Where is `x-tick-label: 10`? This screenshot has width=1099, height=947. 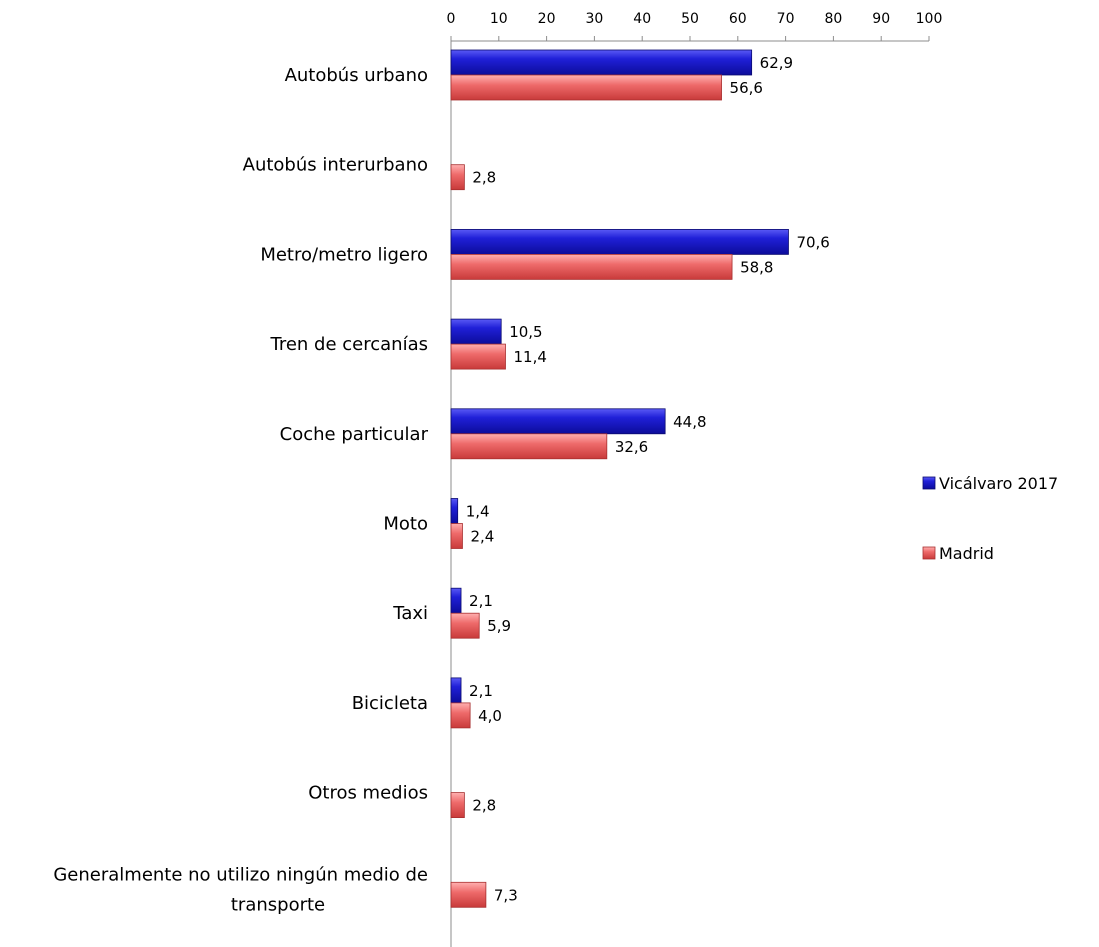 x-tick-label: 10 is located at coordinates (499, 19).